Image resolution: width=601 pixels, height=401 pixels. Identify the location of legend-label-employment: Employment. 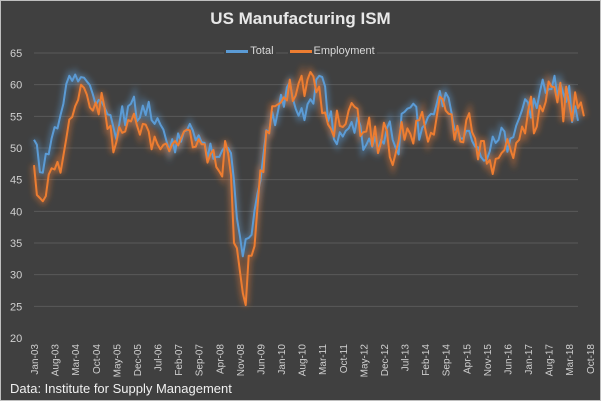
(344, 51).